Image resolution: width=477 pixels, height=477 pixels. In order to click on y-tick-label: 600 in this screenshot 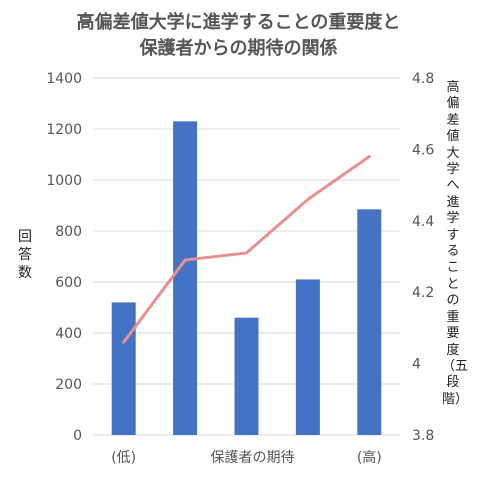, I will do `click(68, 283)`.